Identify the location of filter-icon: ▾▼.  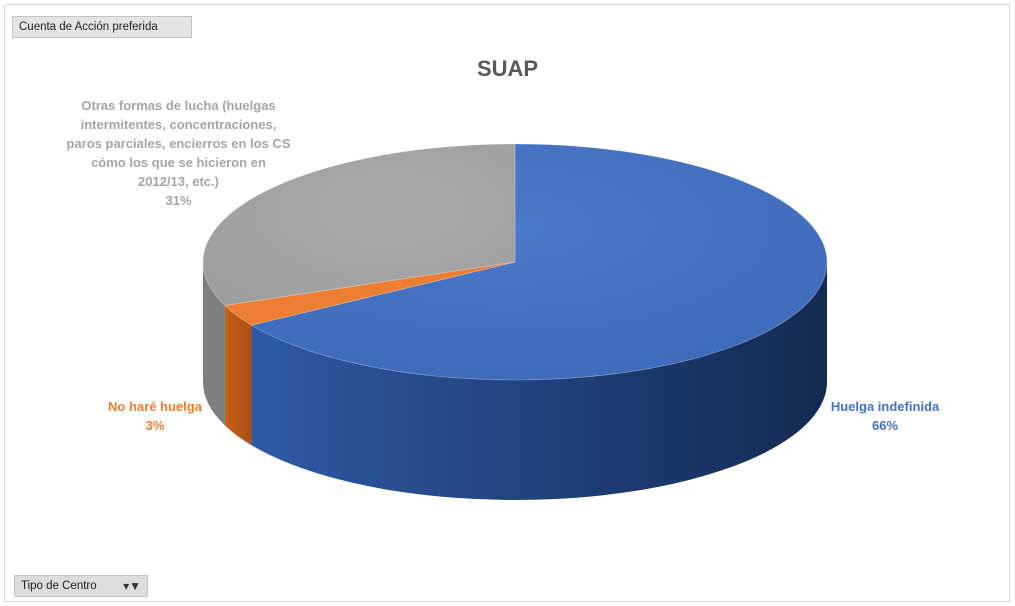
(132, 586).